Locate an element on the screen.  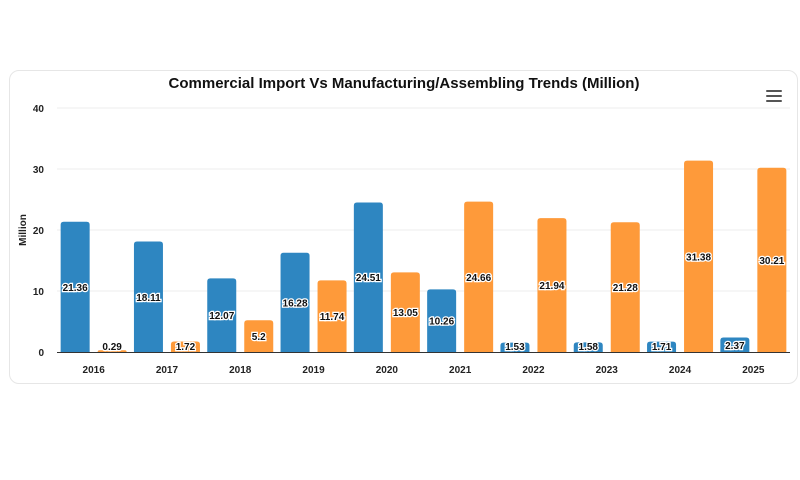
data-label: 13.05 is located at coordinates (405, 313).